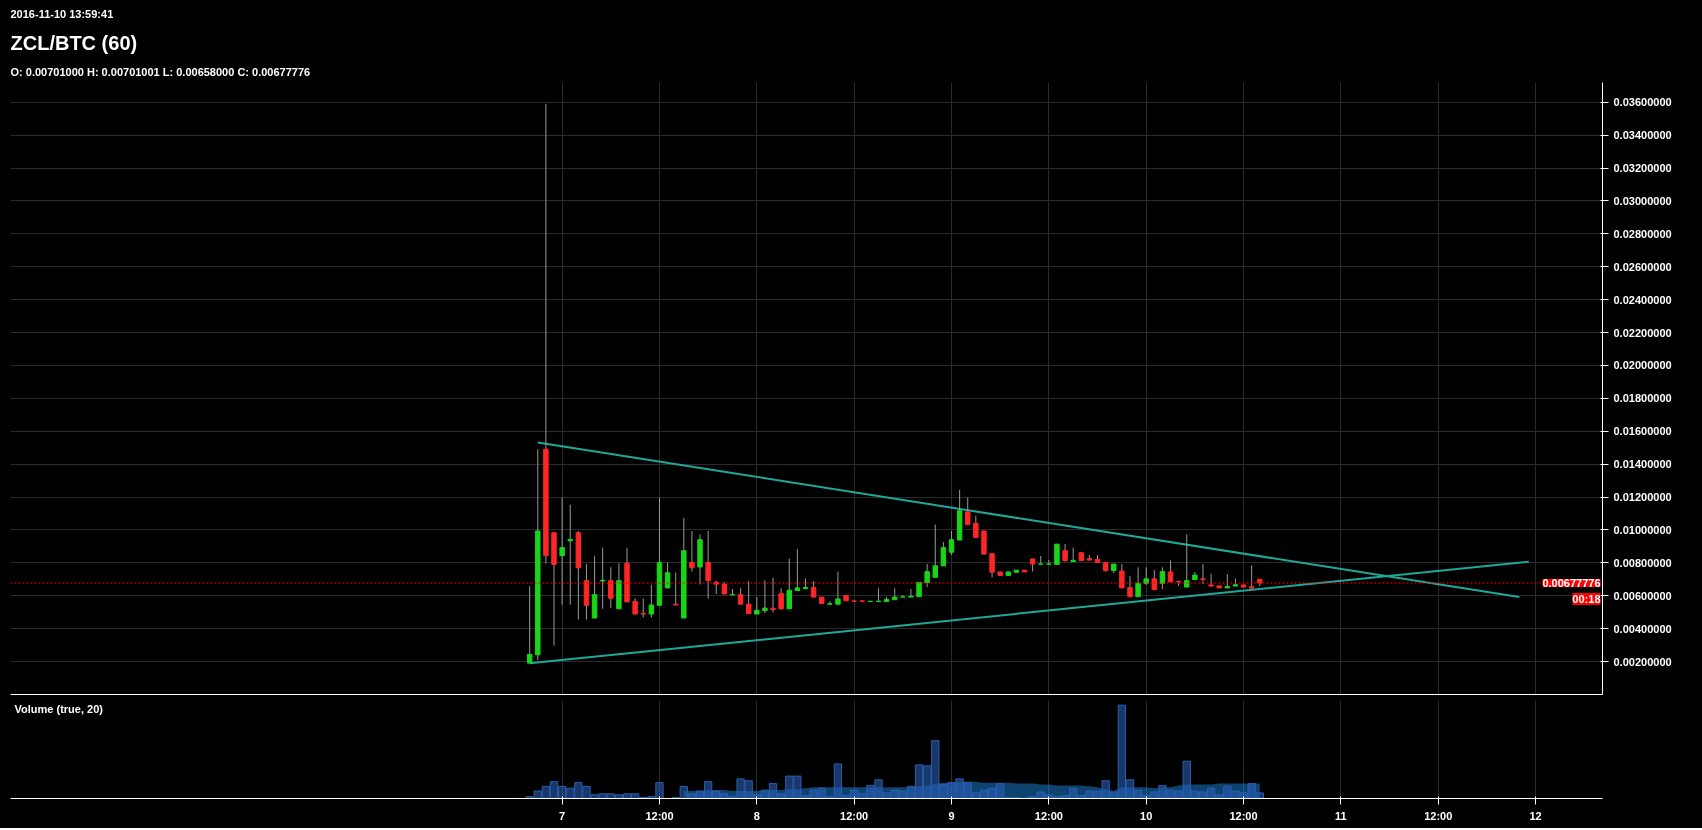 The width and height of the screenshot is (1702, 830). I want to click on x-tick-label: 10, so click(1146, 815).